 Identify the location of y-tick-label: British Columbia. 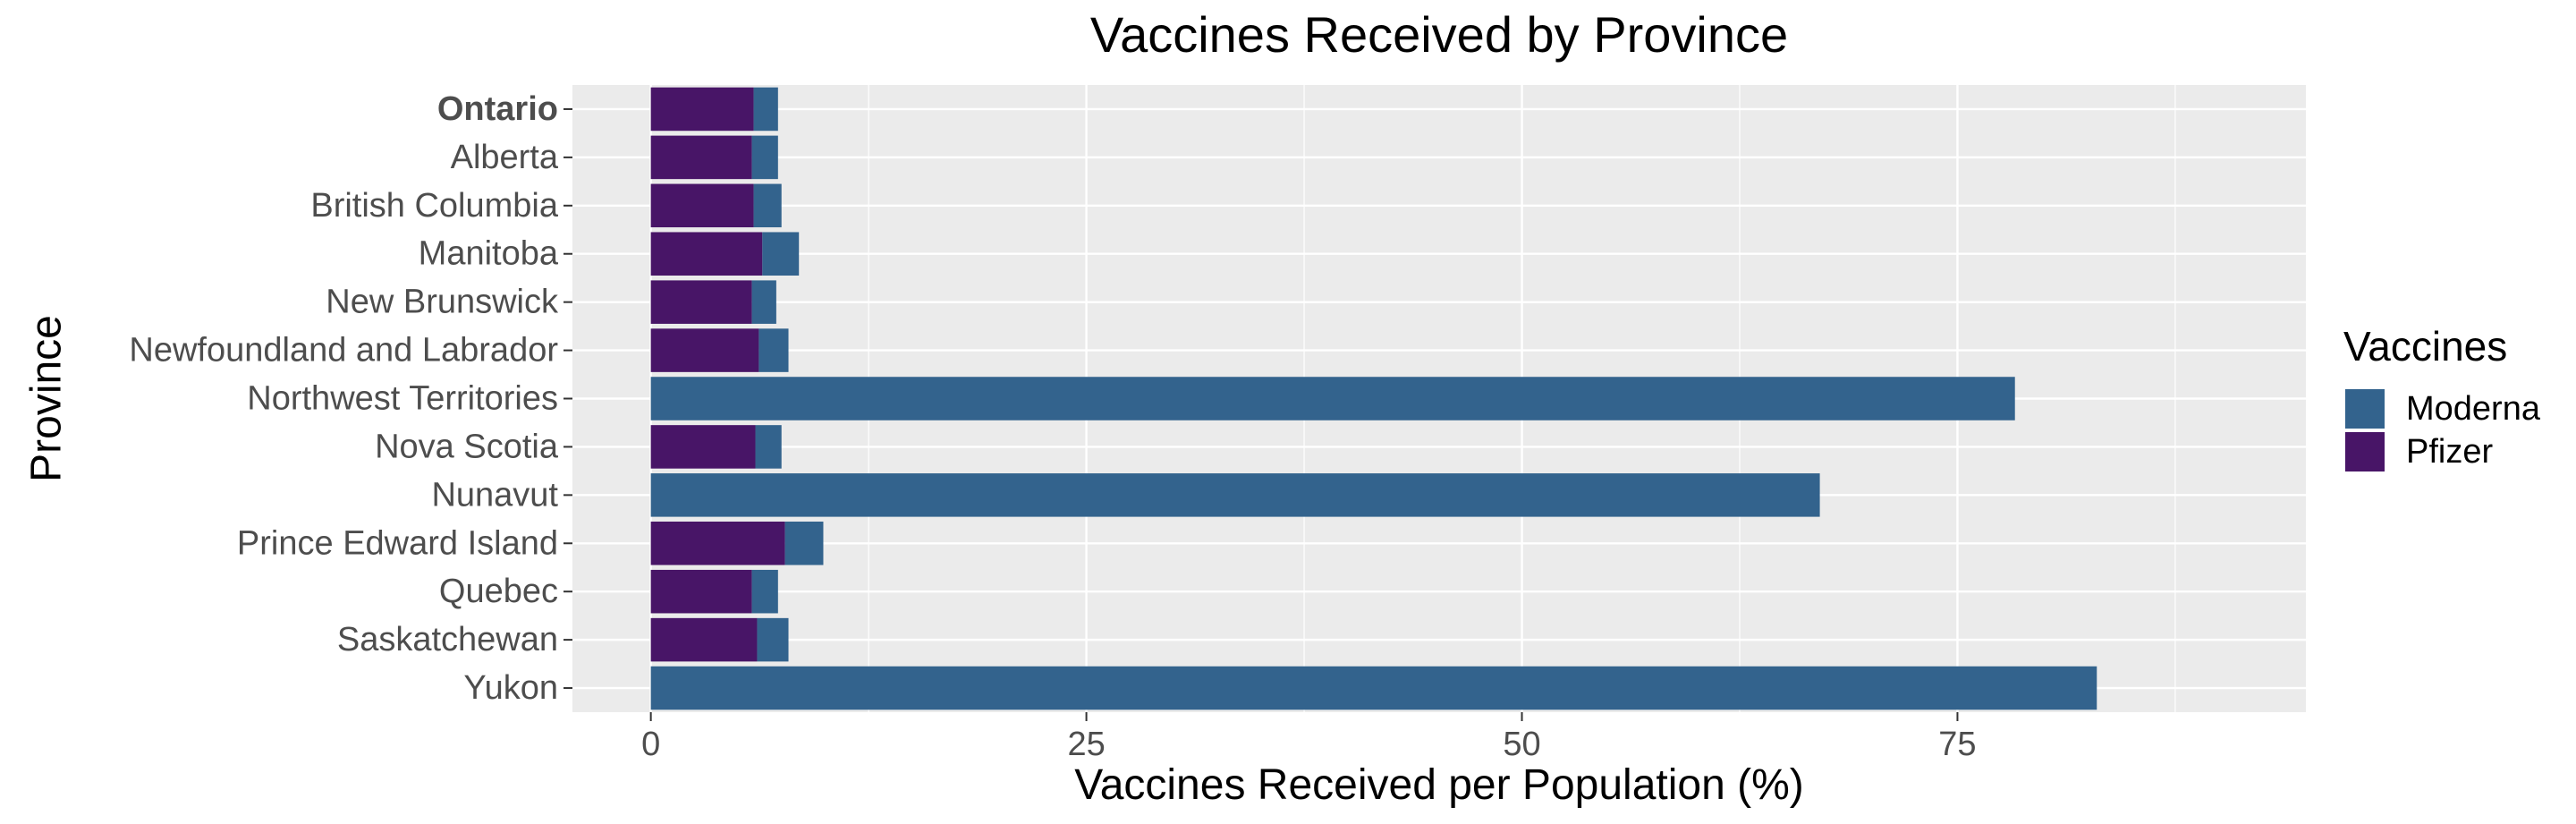
(434, 206).